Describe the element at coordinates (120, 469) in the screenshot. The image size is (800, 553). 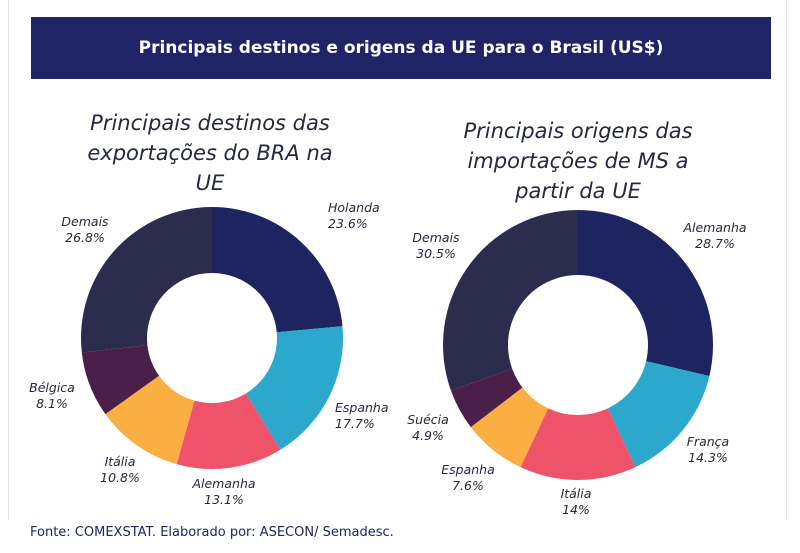
I see `slice-label-itália: Itália 10.8%` at that location.